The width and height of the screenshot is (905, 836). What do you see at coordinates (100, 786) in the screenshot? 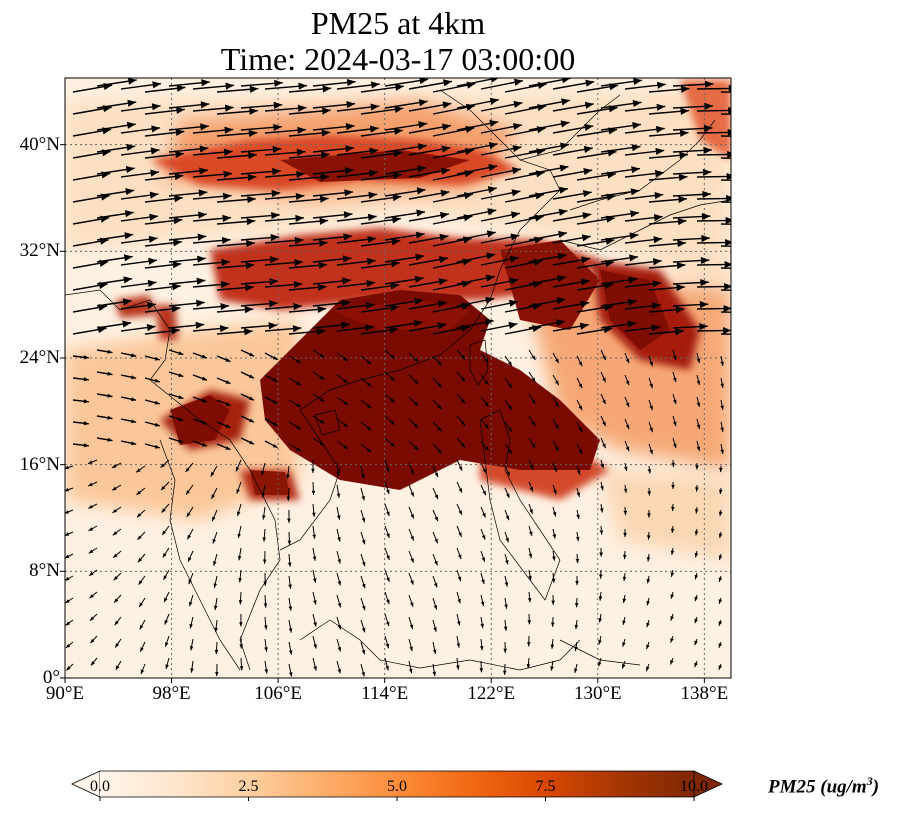
I see `colorbar-tick-label: 0.0` at bounding box center [100, 786].